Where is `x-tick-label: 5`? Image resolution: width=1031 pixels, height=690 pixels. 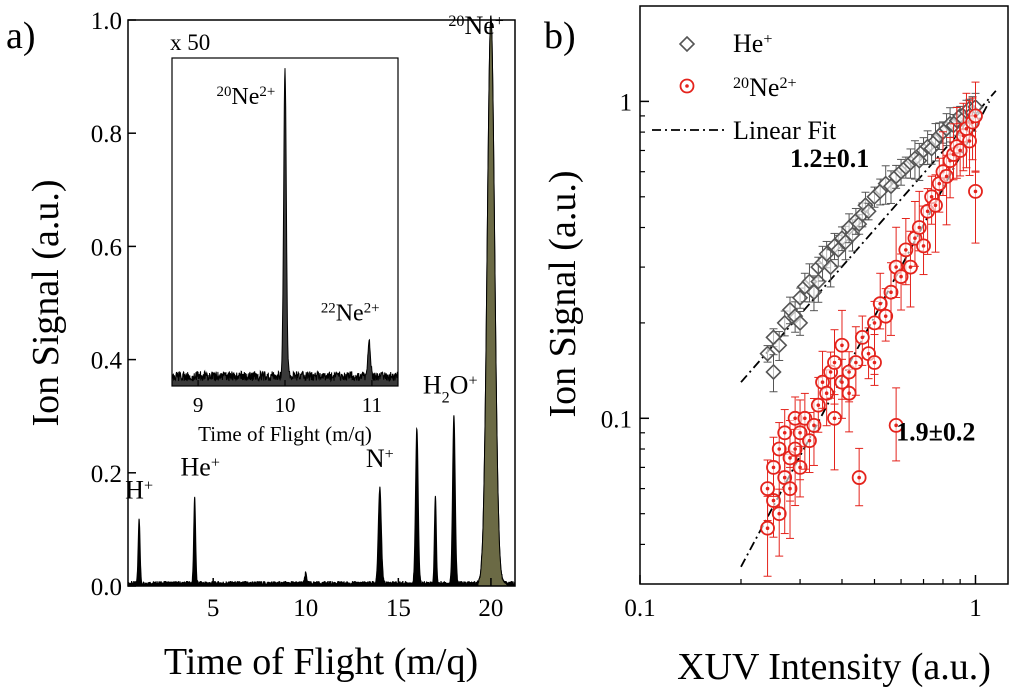 x-tick-label: 5 is located at coordinates (213, 608).